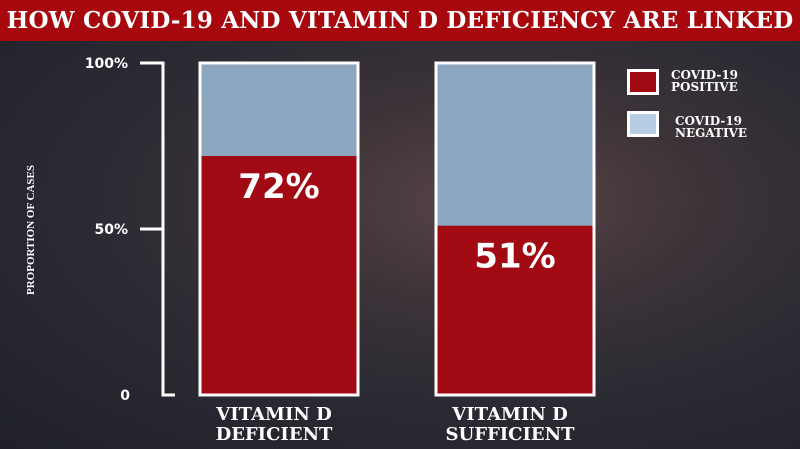 This screenshot has width=800, height=449. What do you see at coordinates (711, 133) in the screenshot?
I see `legend-label: NEGATIVE` at bounding box center [711, 133].